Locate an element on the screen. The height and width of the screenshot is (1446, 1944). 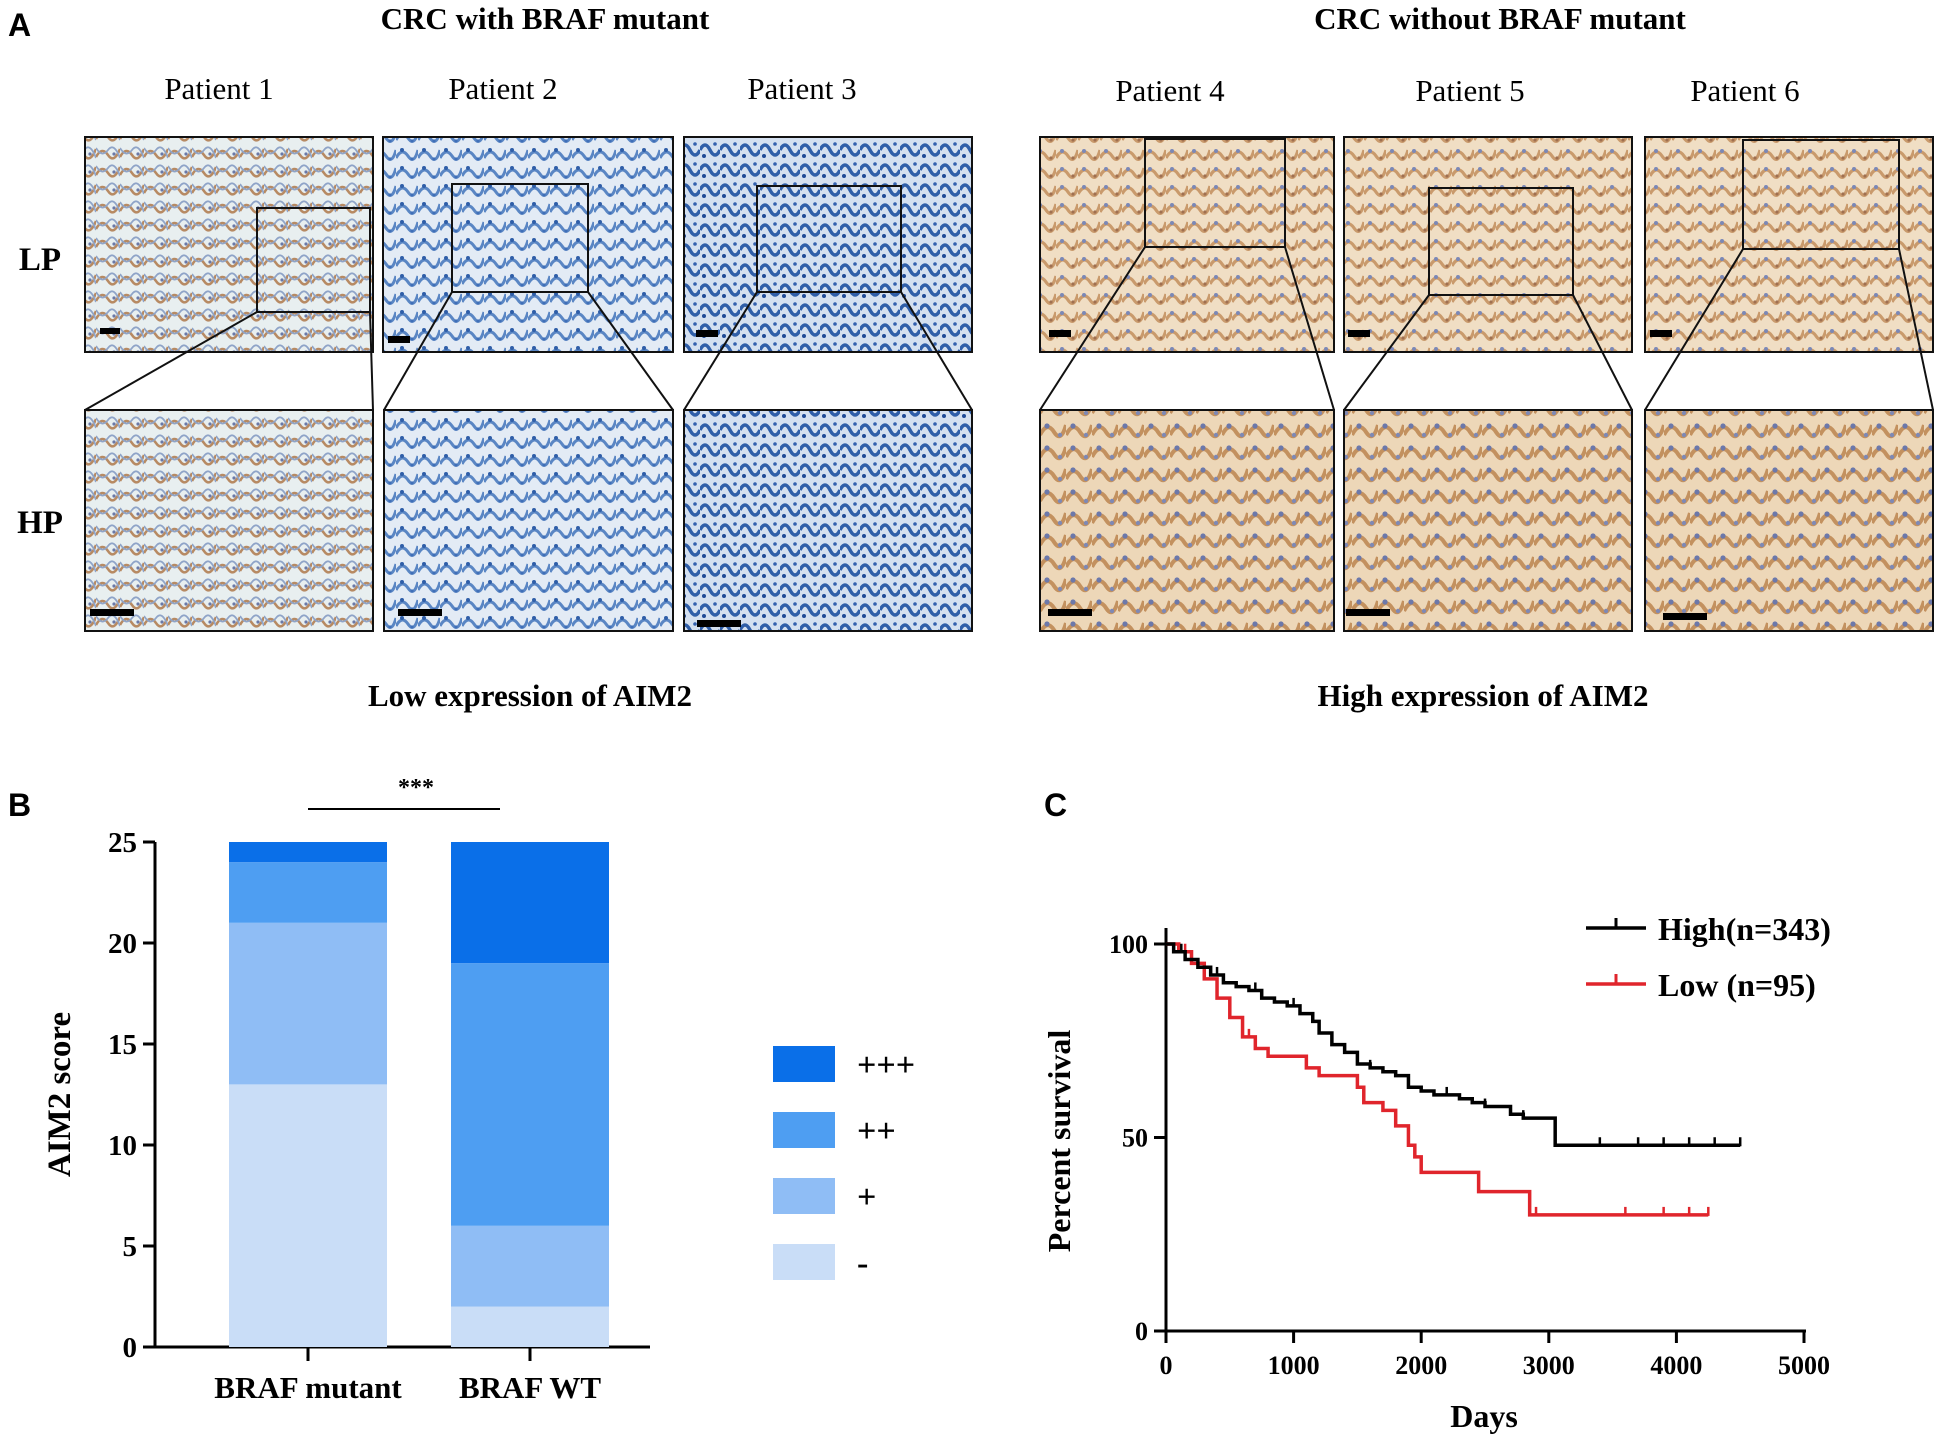
legend-label: - is located at coordinates (862, 1263).